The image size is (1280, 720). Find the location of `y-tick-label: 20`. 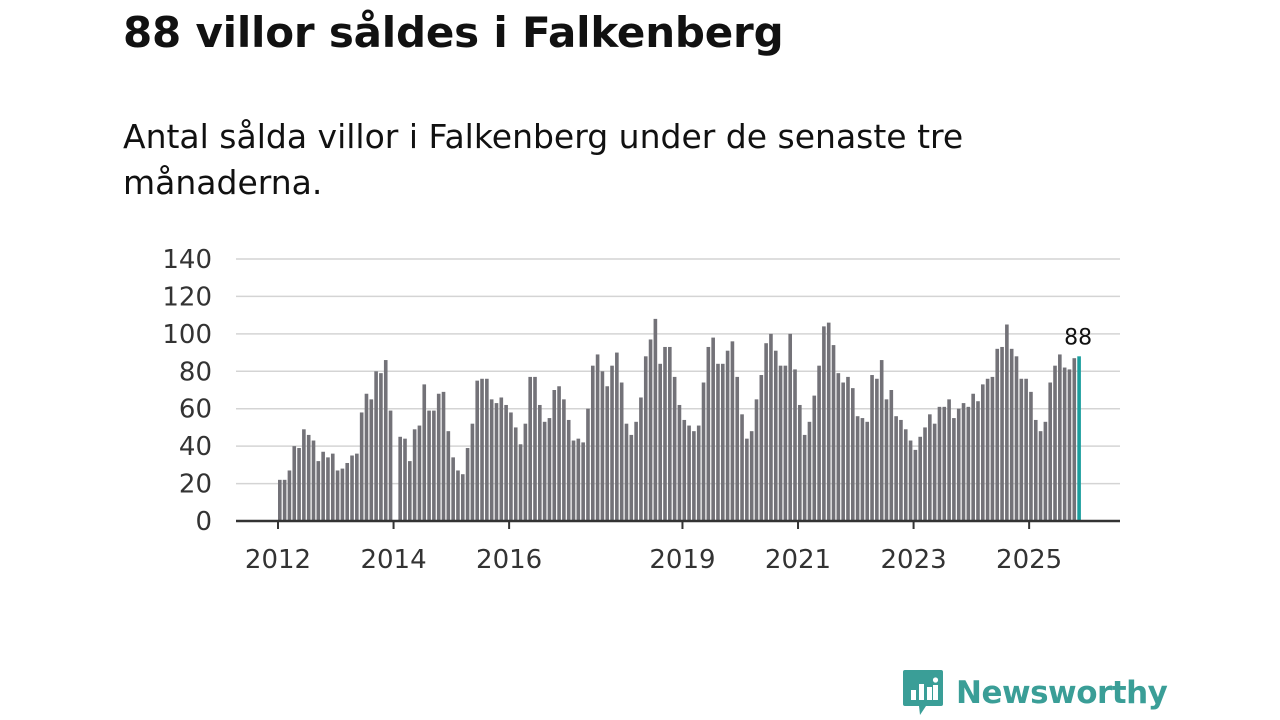

y-tick-label: 20 is located at coordinates (195, 485).